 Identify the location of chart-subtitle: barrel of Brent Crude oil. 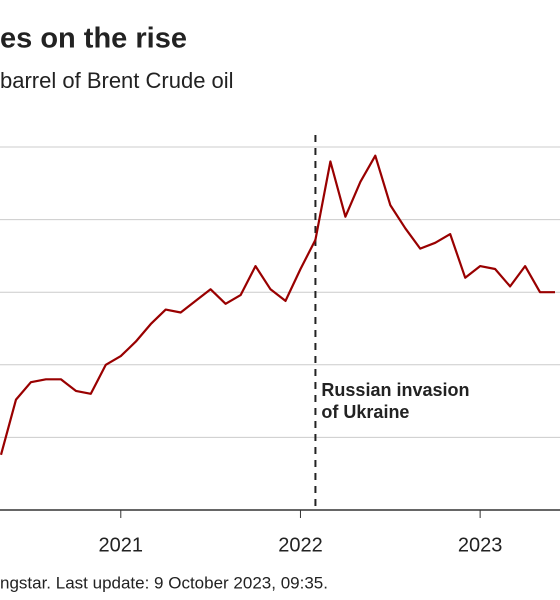
(117, 80).